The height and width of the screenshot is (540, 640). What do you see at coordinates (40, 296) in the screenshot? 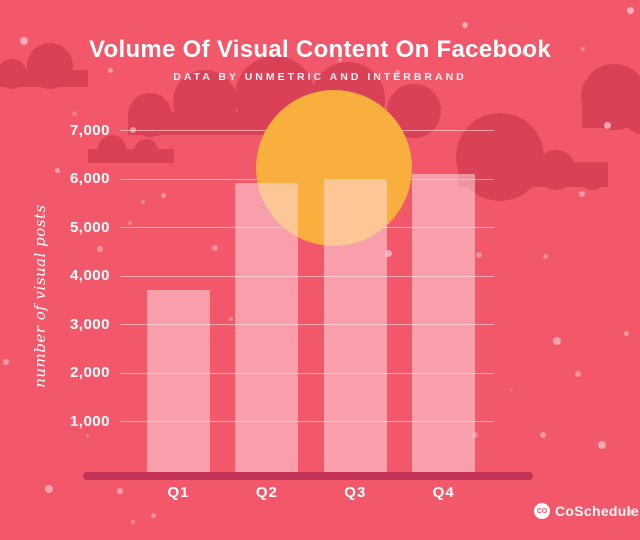
I see `y-axis-title: number of visual posts` at bounding box center [40, 296].